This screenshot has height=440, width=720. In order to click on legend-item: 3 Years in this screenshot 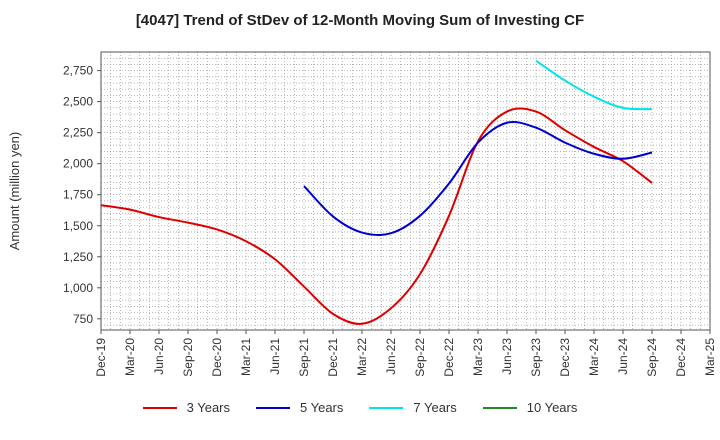, I will do `click(186, 407)`.